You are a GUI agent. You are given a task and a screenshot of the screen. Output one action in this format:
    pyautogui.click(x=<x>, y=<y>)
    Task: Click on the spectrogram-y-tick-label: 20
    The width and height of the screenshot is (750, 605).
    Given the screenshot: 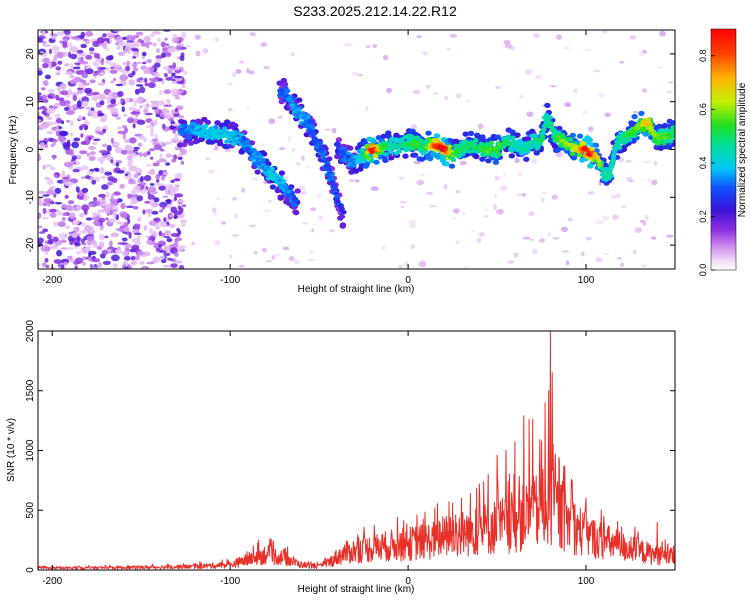 What is the action you would take?
    pyautogui.click(x=30, y=54)
    